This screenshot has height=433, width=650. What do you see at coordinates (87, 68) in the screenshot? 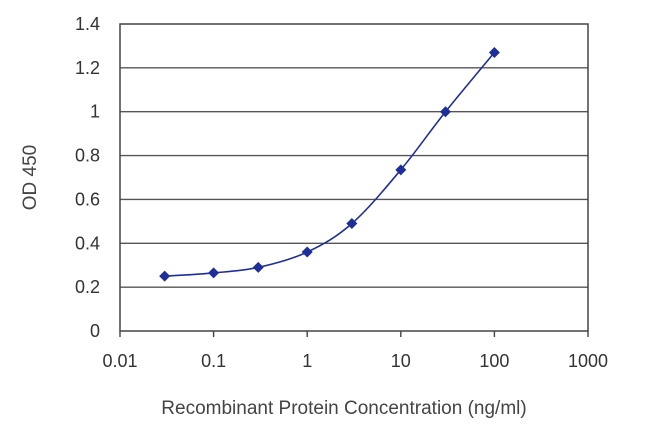
I see `y-tick-label: 1.2` at bounding box center [87, 68].